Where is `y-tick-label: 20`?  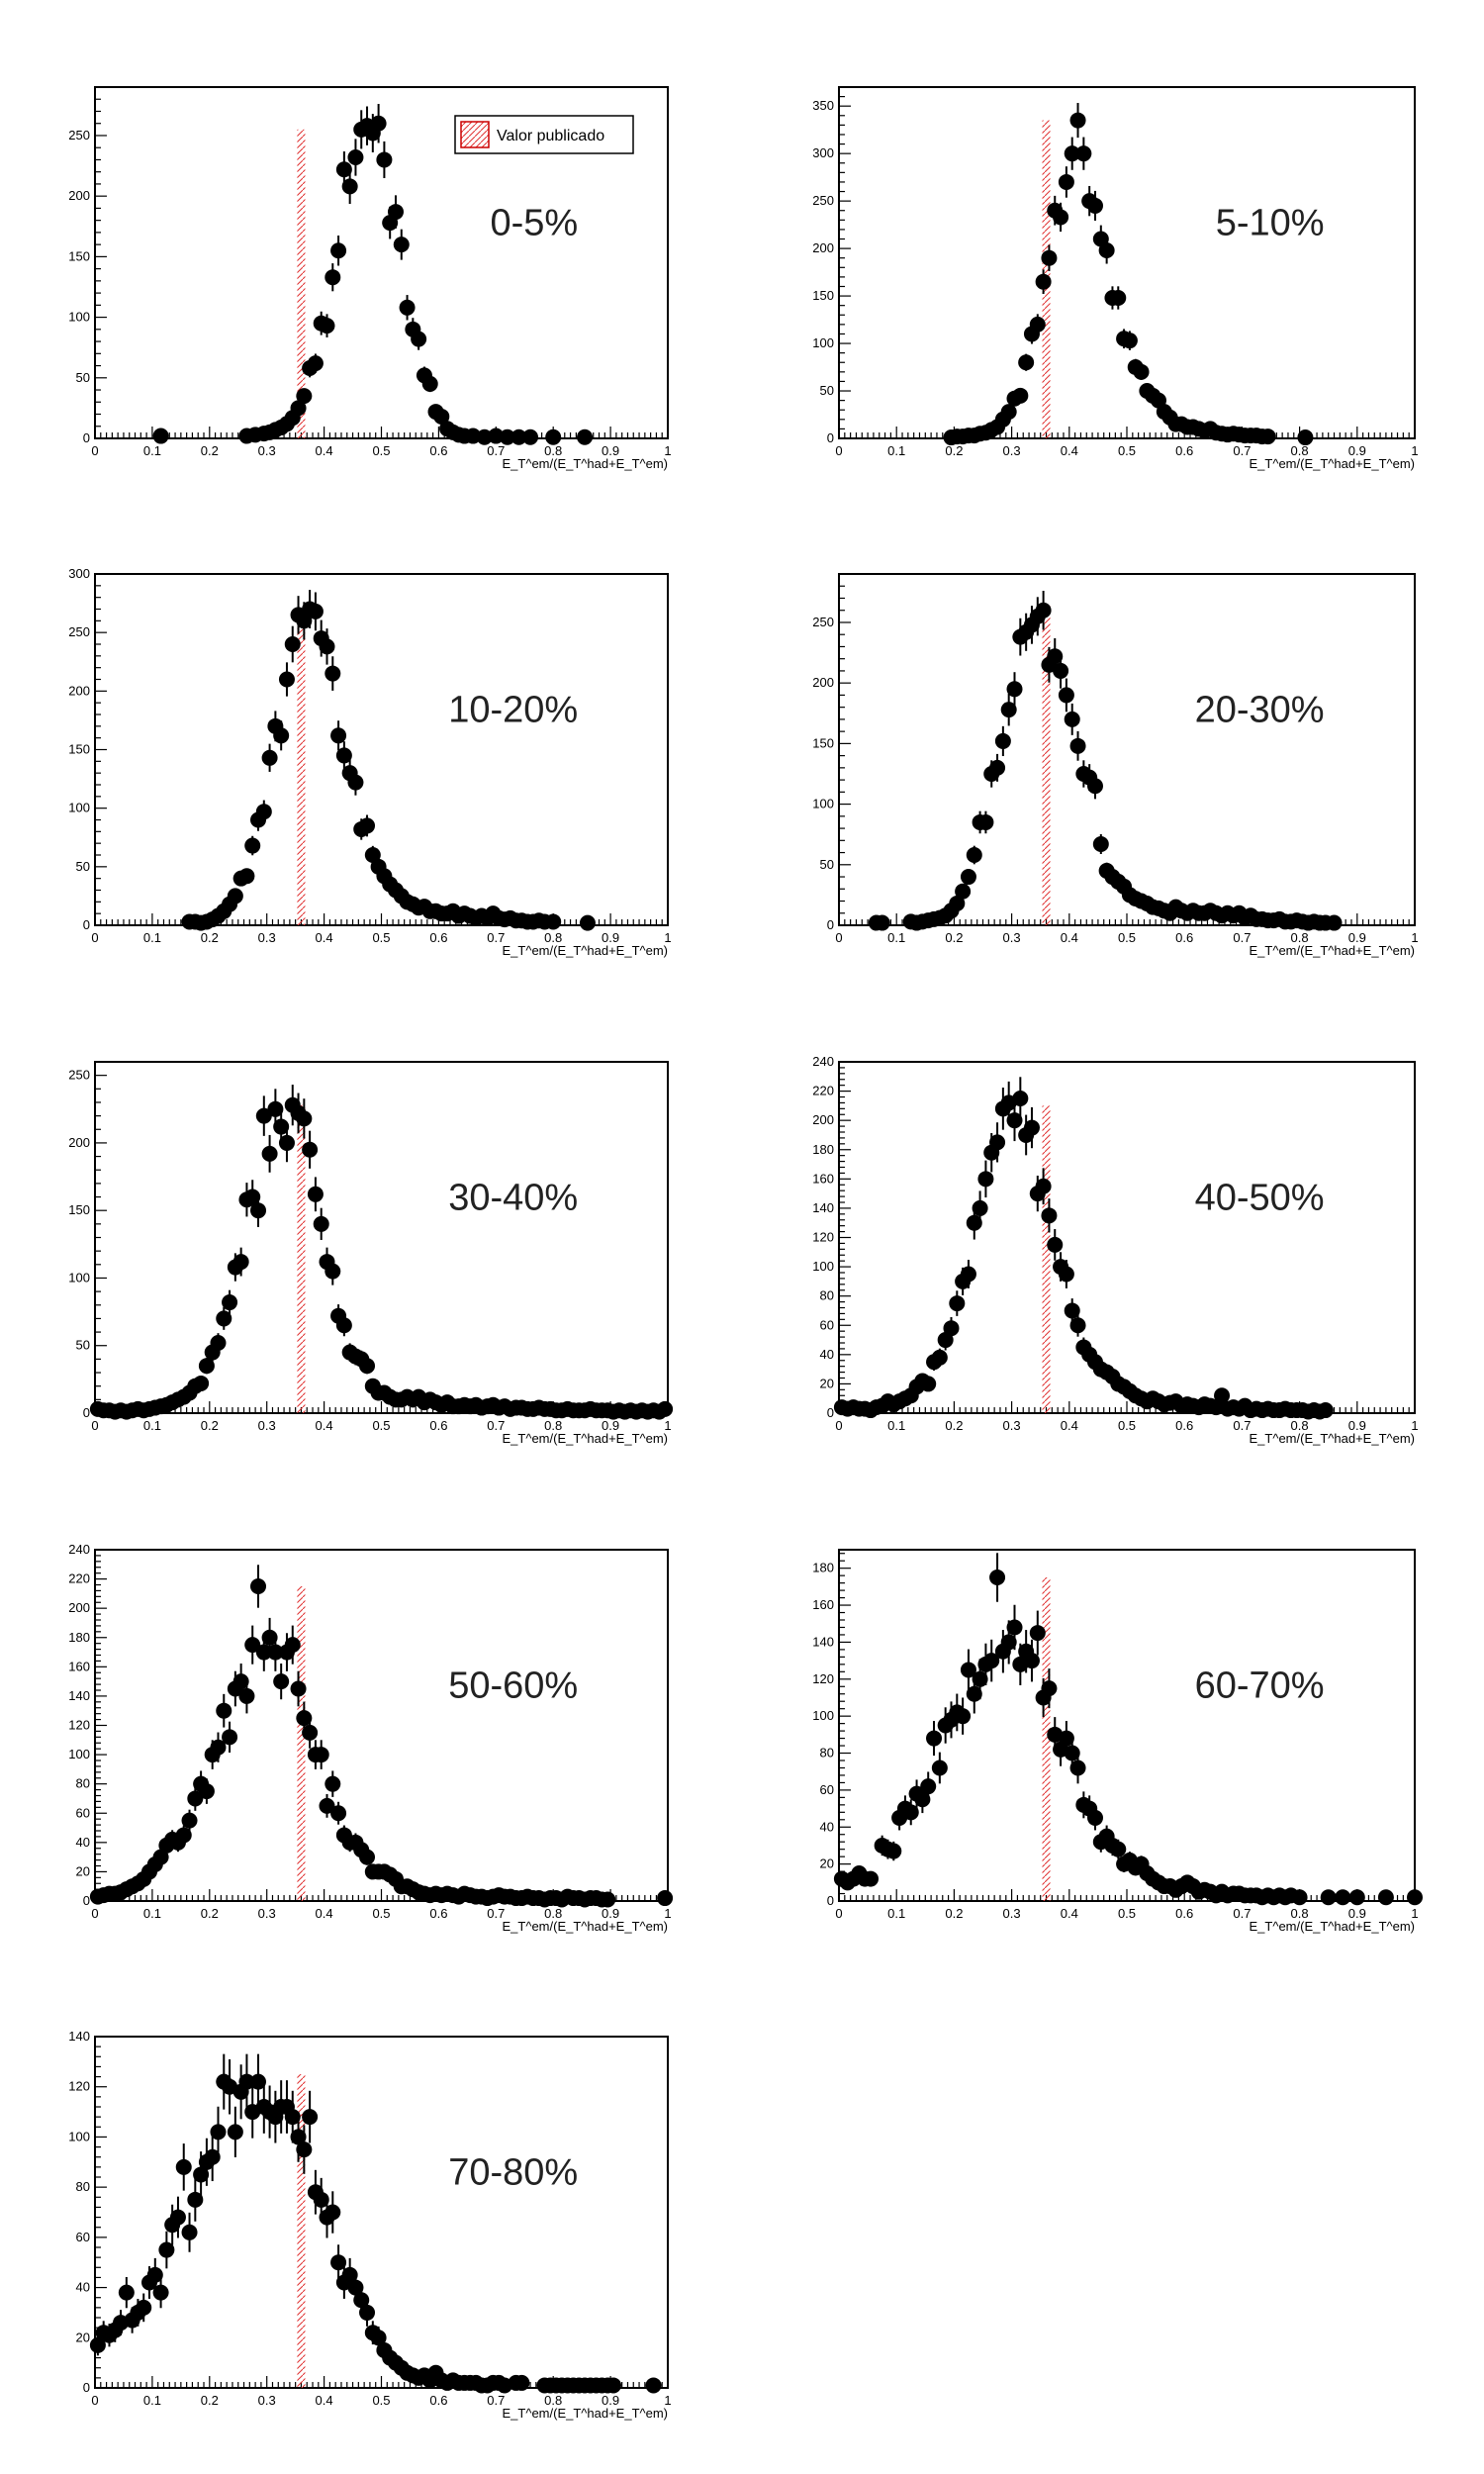 y-tick-label: 20 is located at coordinates (83, 2337).